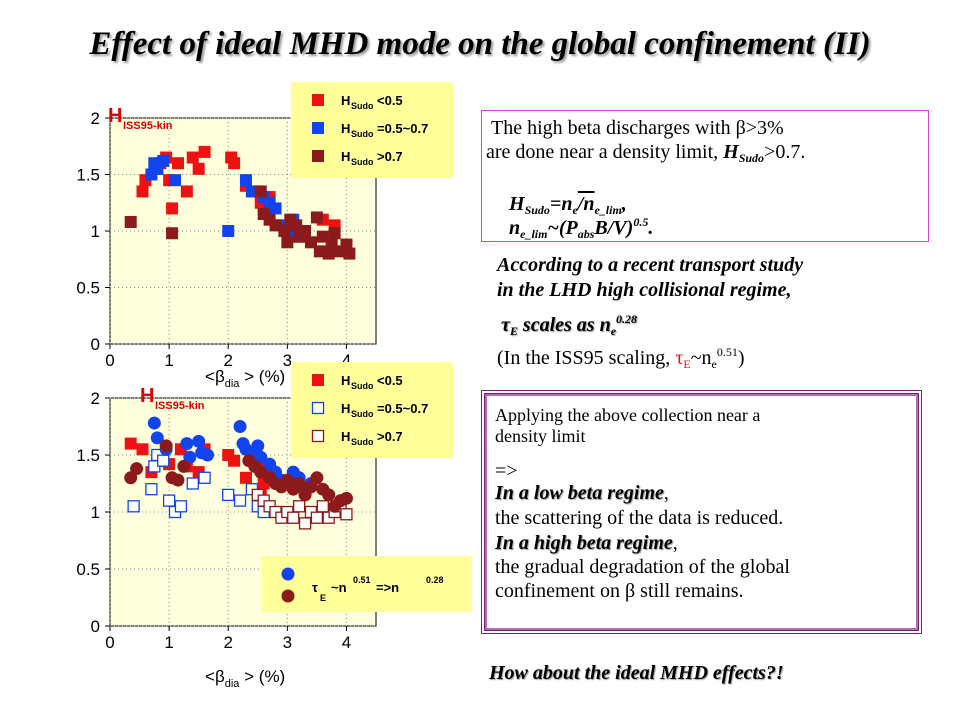  I want to click on top-xlabel: <βdia > (%), so click(245, 378).